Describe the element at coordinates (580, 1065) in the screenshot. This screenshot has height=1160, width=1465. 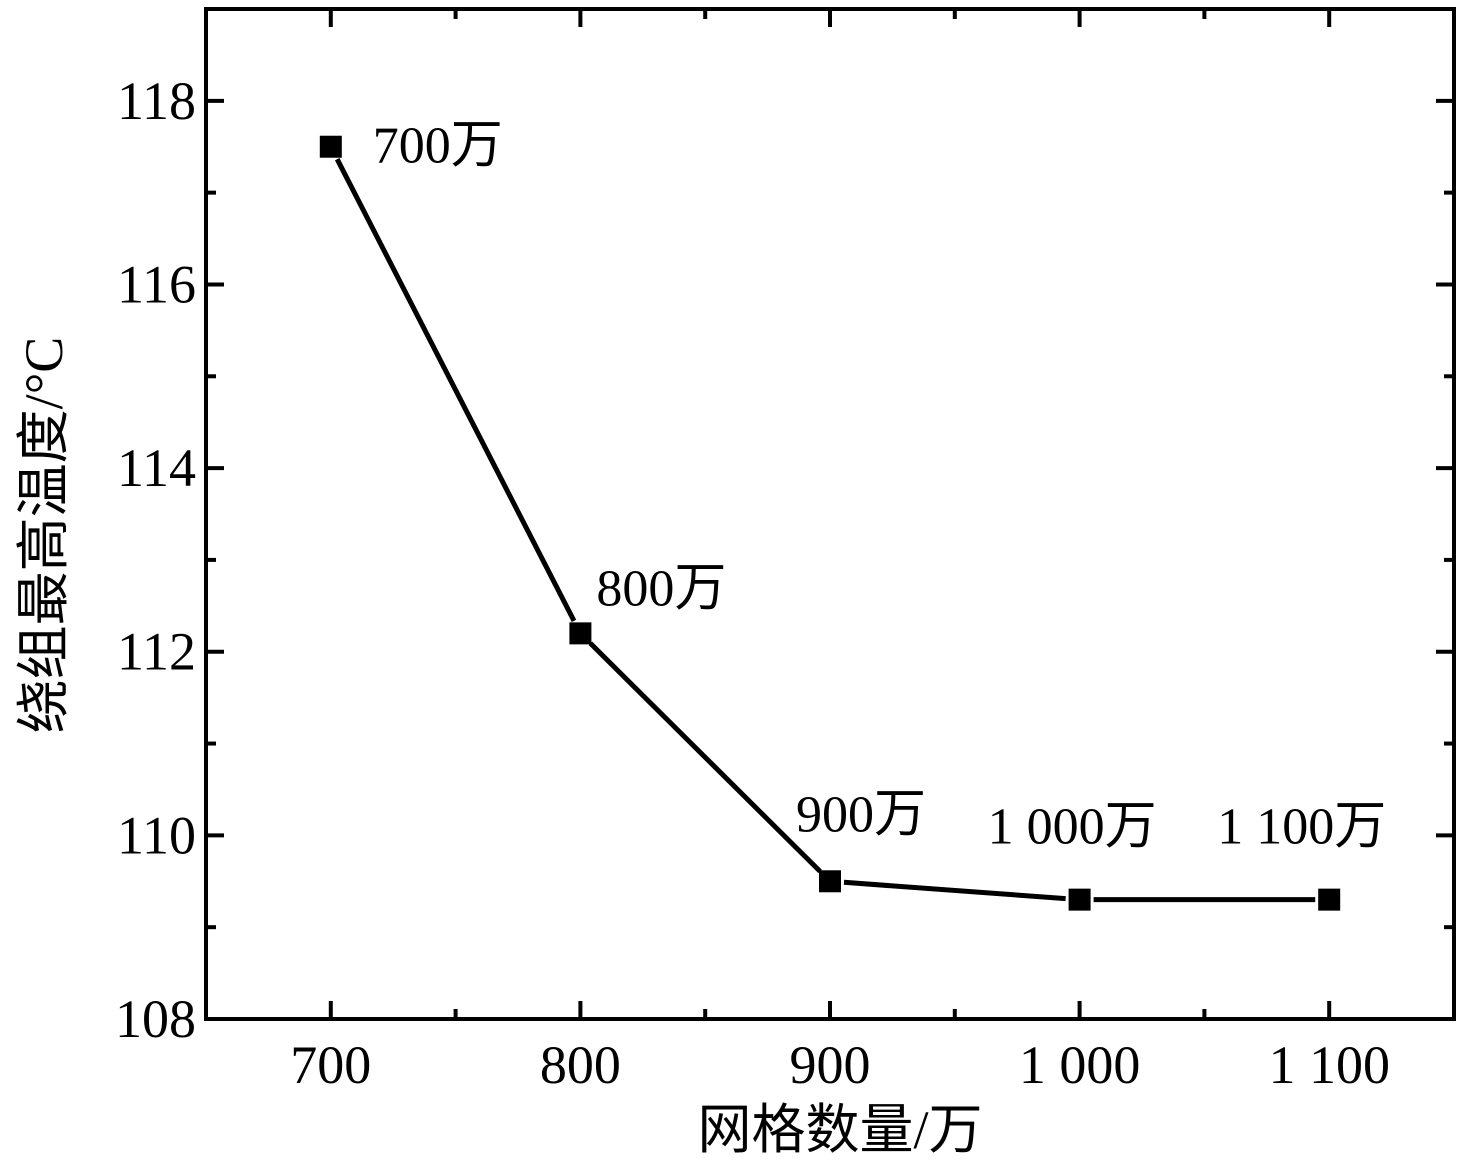
I see `x-tick-label: 800` at that location.